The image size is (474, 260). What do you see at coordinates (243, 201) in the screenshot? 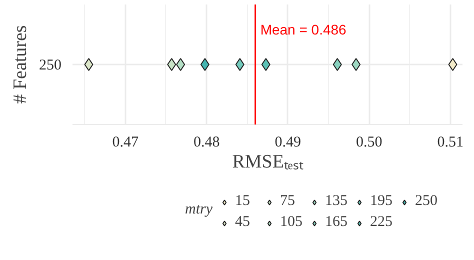
I see `legend-label: 15` at bounding box center [243, 201].